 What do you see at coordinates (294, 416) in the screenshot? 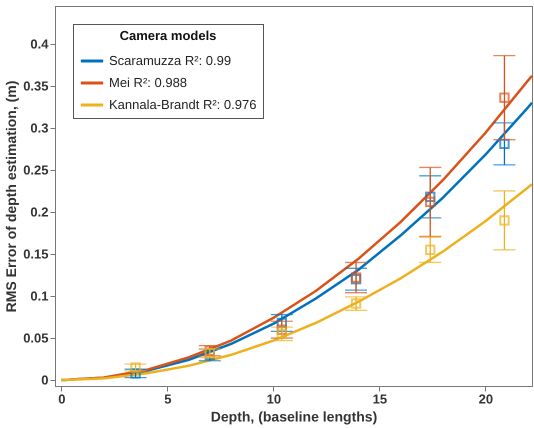
I see `x-axis-title: Depth, (baseline lengths)` at bounding box center [294, 416].